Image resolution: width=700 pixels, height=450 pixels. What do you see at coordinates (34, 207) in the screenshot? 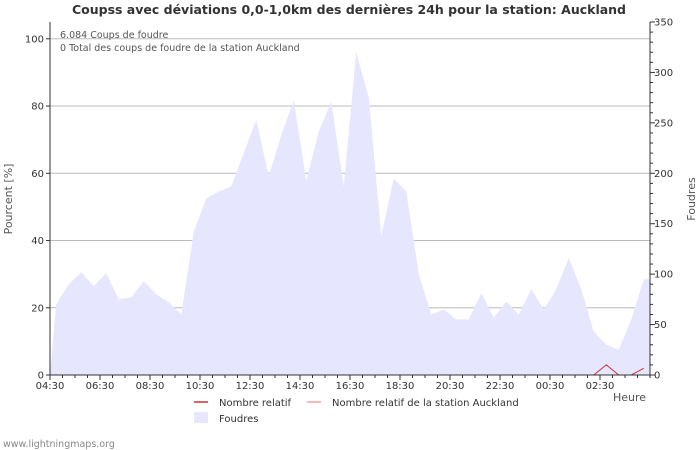
I see `y-left-tick-labels: 0 20 40 60 80 100` at bounding box center [34, 207].